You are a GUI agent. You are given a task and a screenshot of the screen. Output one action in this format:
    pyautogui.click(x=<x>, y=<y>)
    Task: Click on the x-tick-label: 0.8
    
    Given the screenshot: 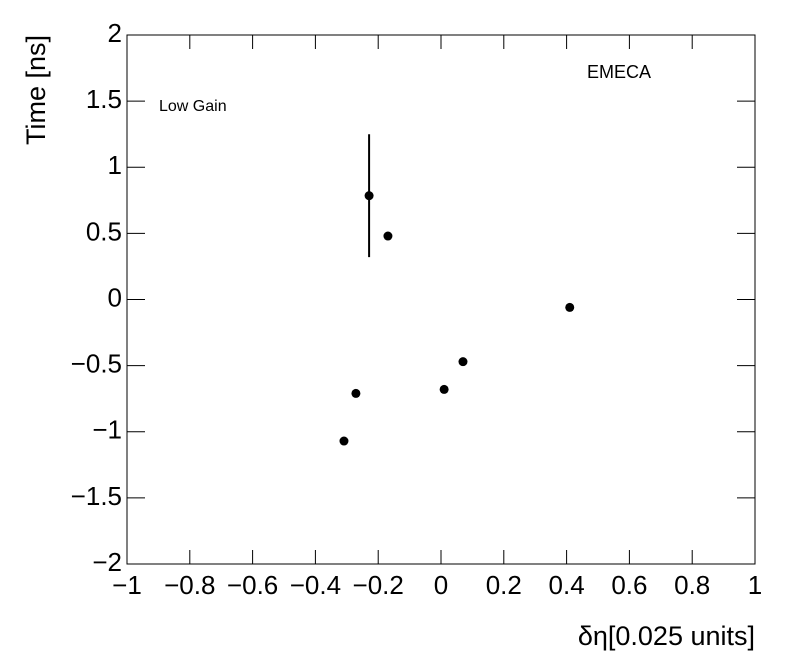 What is the action you would take?
    pyautogui.click(x=692, y=585)
    